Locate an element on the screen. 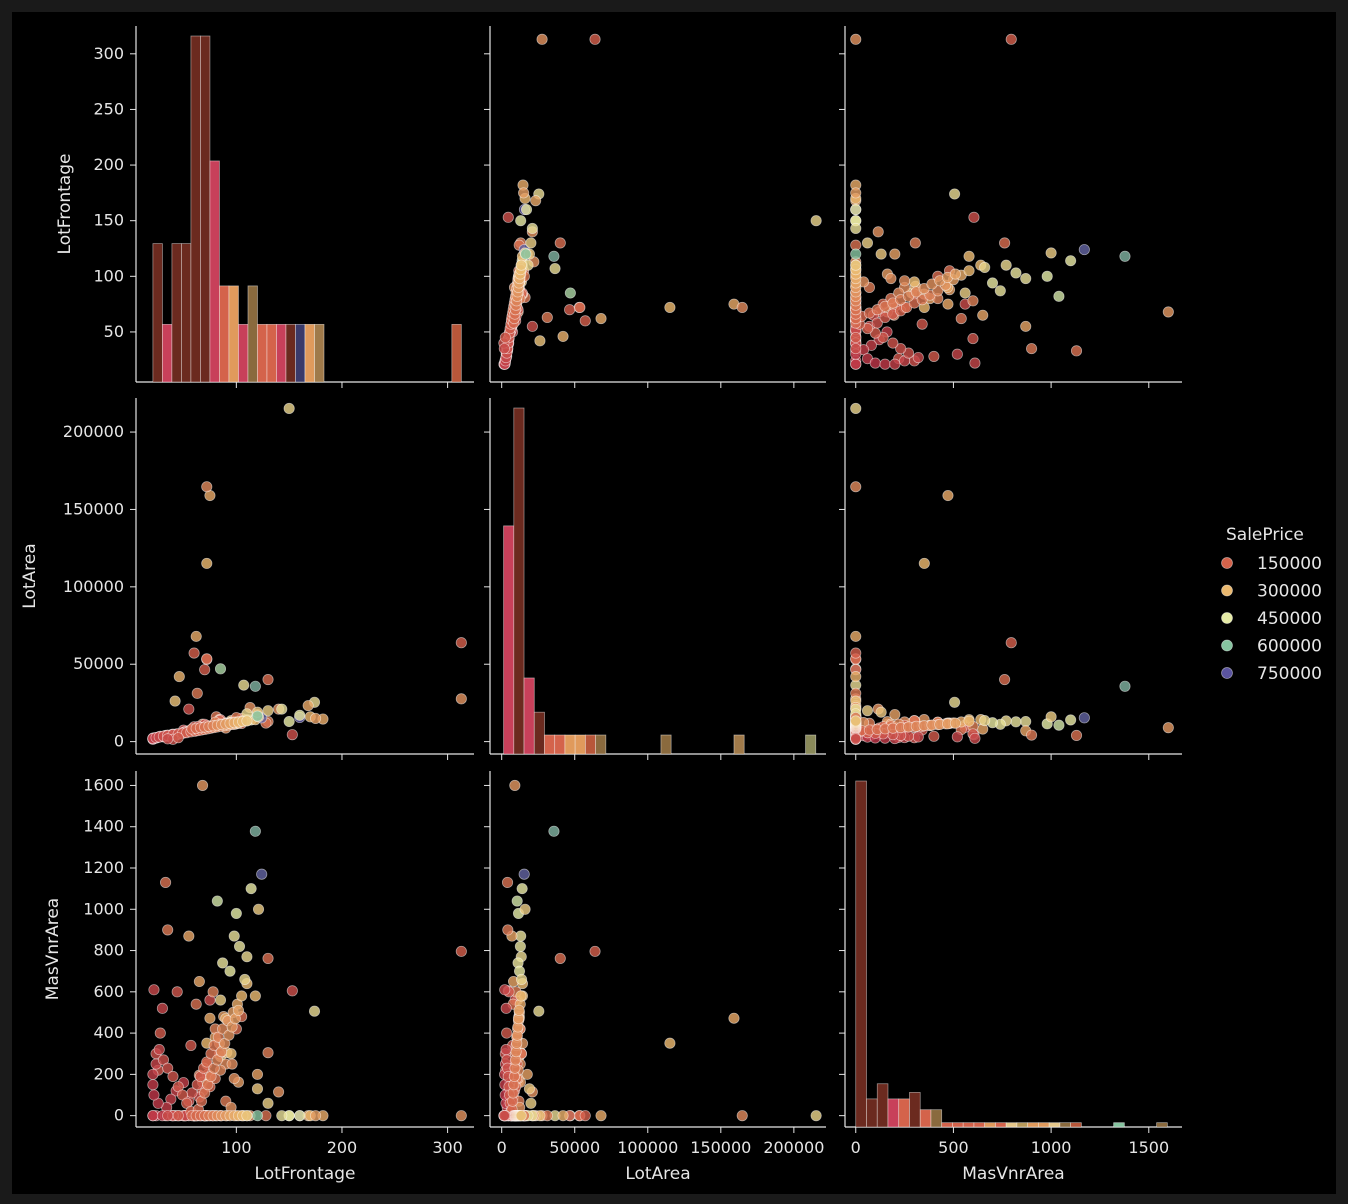 The height and width of the screenshot is (1204, 1348). x-tick-label: 300 is located at coordinates (447, 1147).